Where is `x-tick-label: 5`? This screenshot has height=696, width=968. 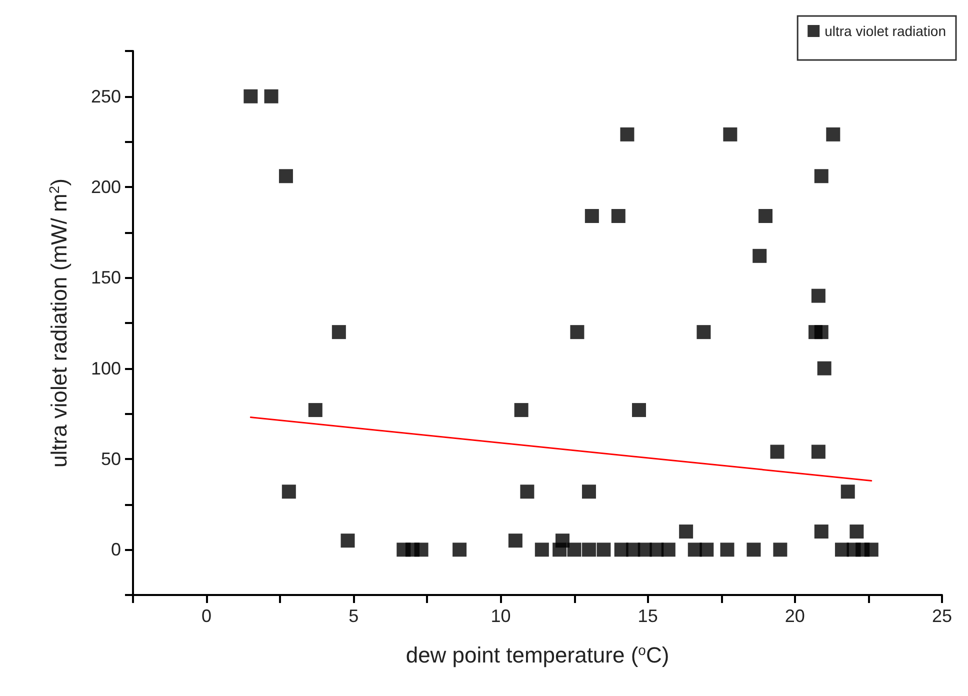
x-tick-label: 5 is located at coordinates (353, 616).